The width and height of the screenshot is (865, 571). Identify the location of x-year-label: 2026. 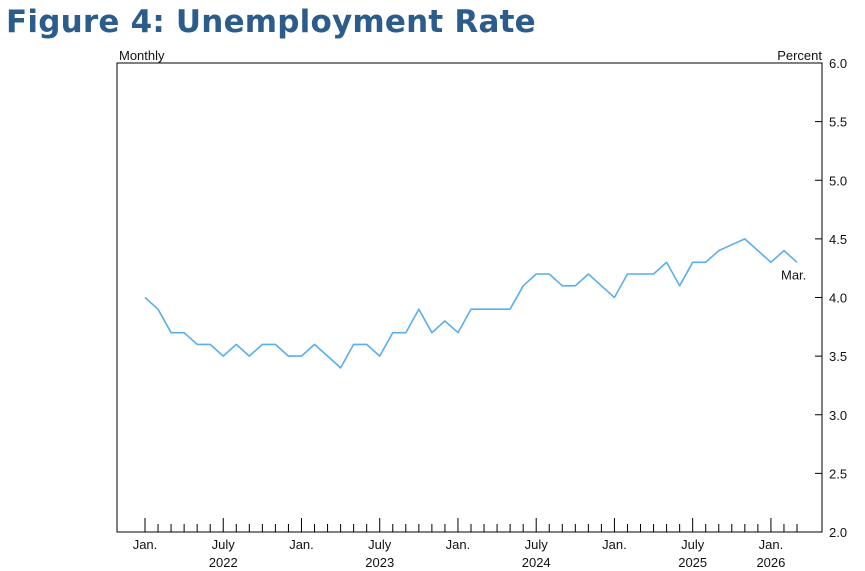
(770, 562).